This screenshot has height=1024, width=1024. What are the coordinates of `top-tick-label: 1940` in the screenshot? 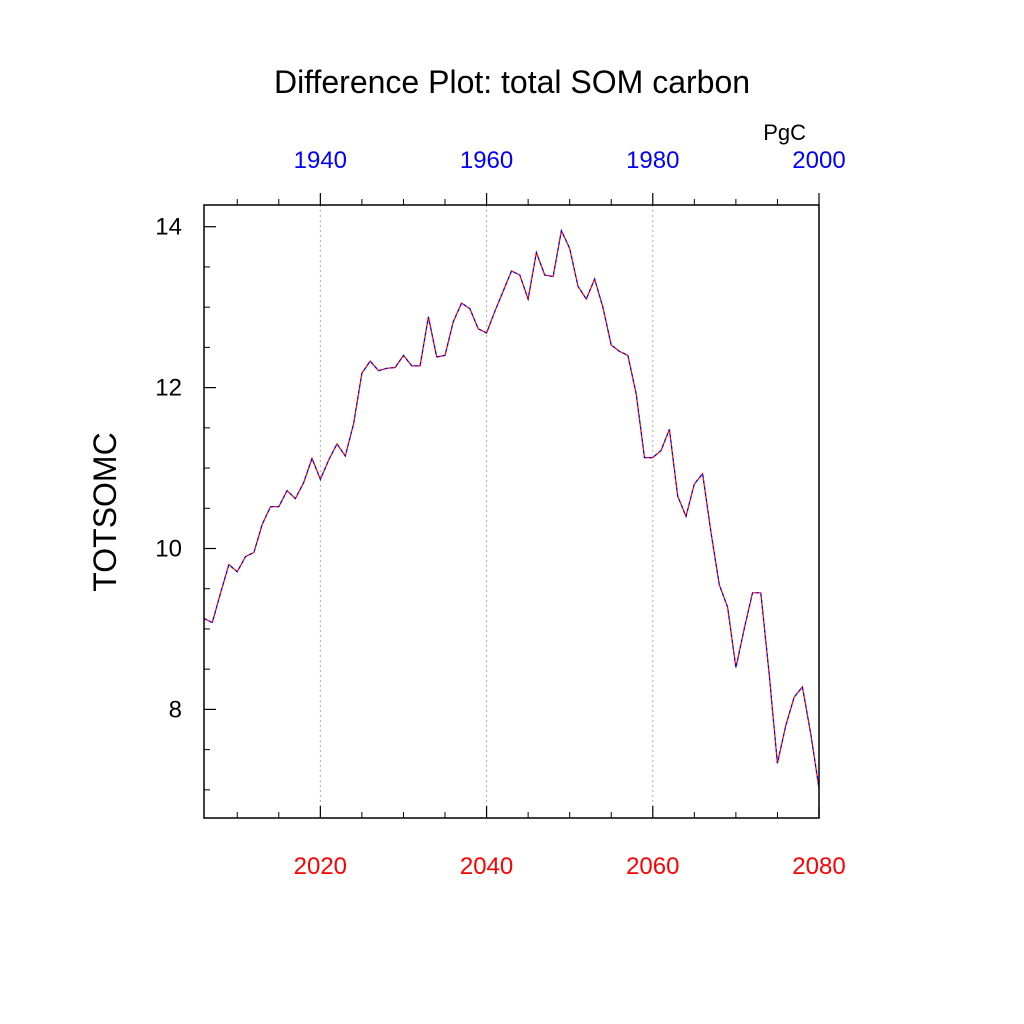 It's located at (320, 160).